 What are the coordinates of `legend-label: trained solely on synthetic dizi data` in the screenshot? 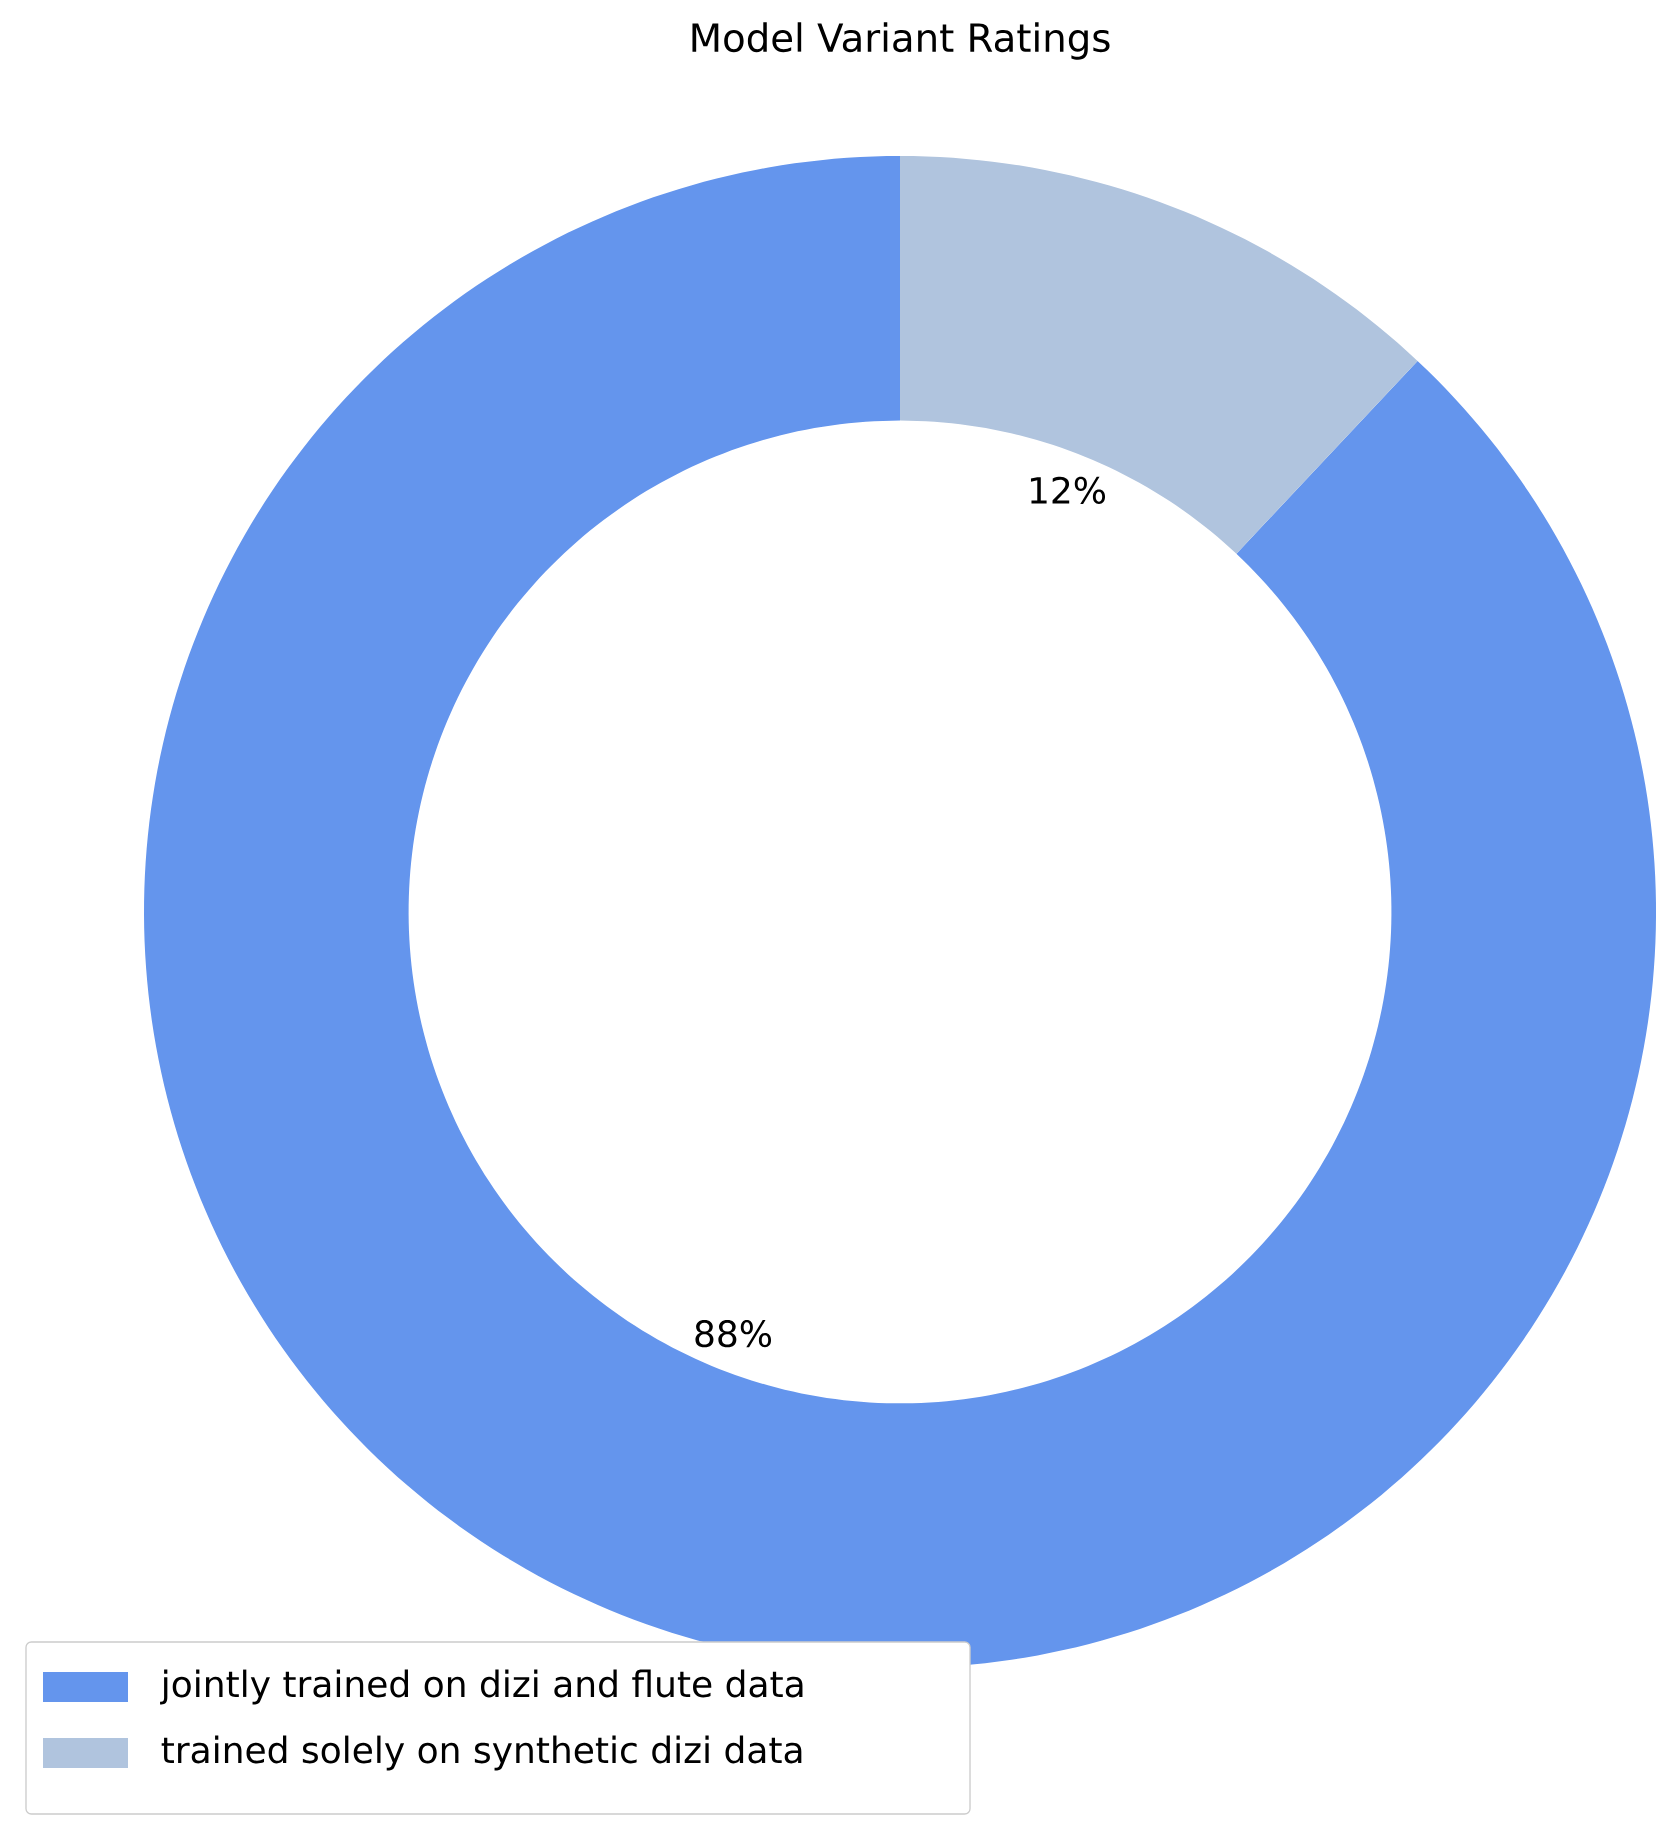 It's located at (481, 1753).